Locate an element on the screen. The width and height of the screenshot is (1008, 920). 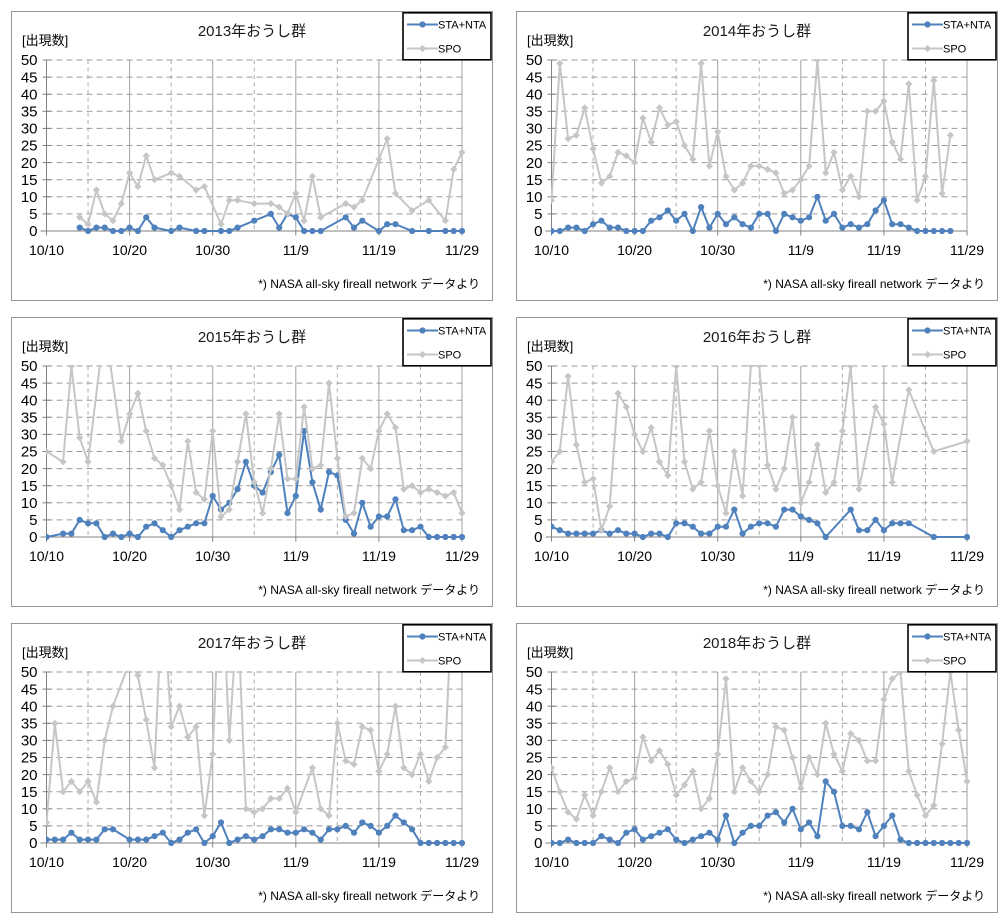
svg-text: 2014年おうし群 is located at coordinates (757, 31).